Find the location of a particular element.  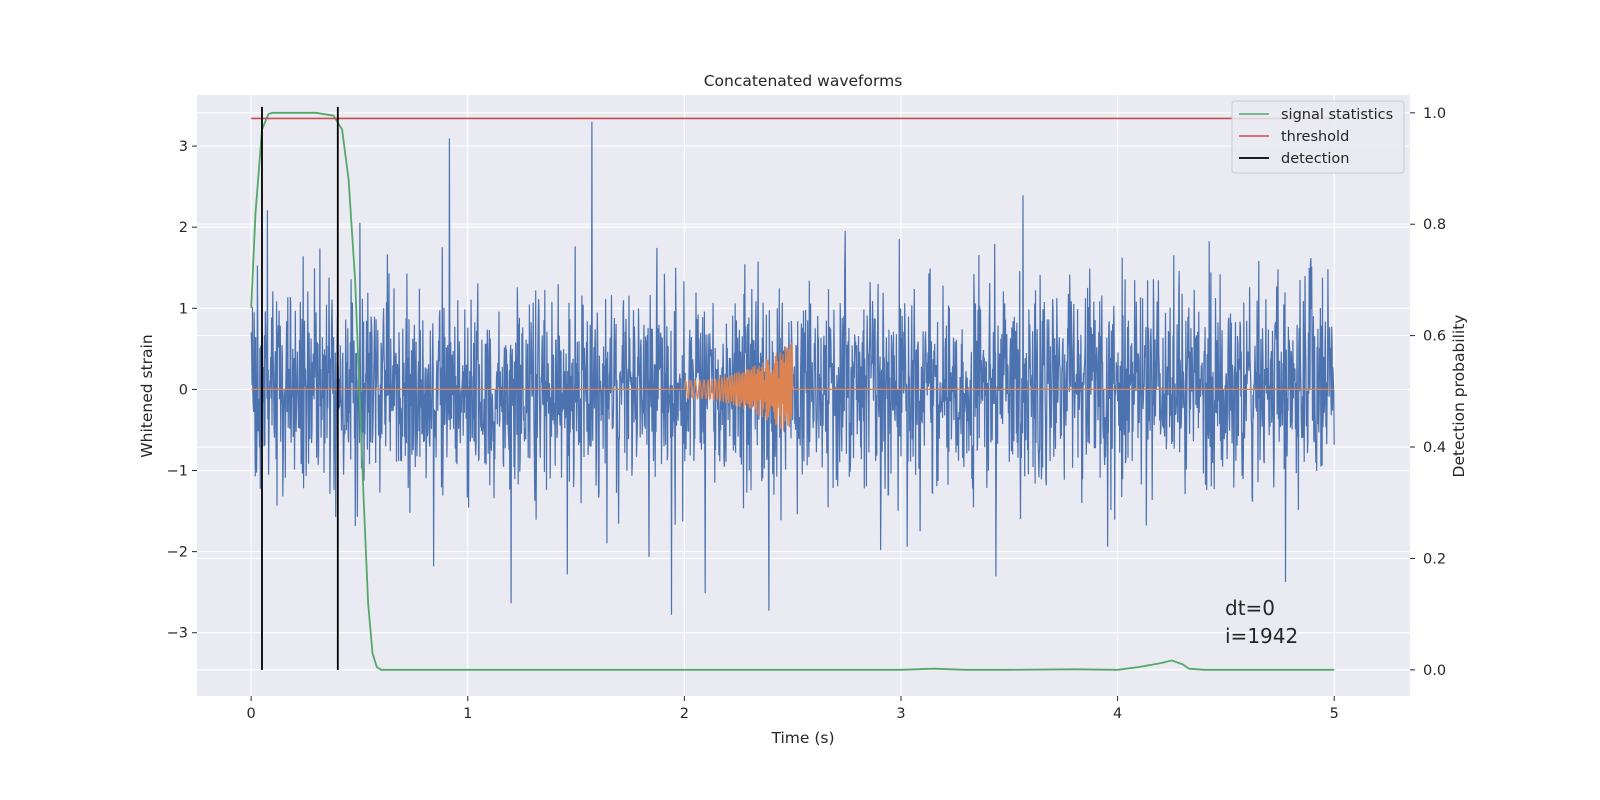

x-tick-label: 1 is located at coordinates (467, 714).